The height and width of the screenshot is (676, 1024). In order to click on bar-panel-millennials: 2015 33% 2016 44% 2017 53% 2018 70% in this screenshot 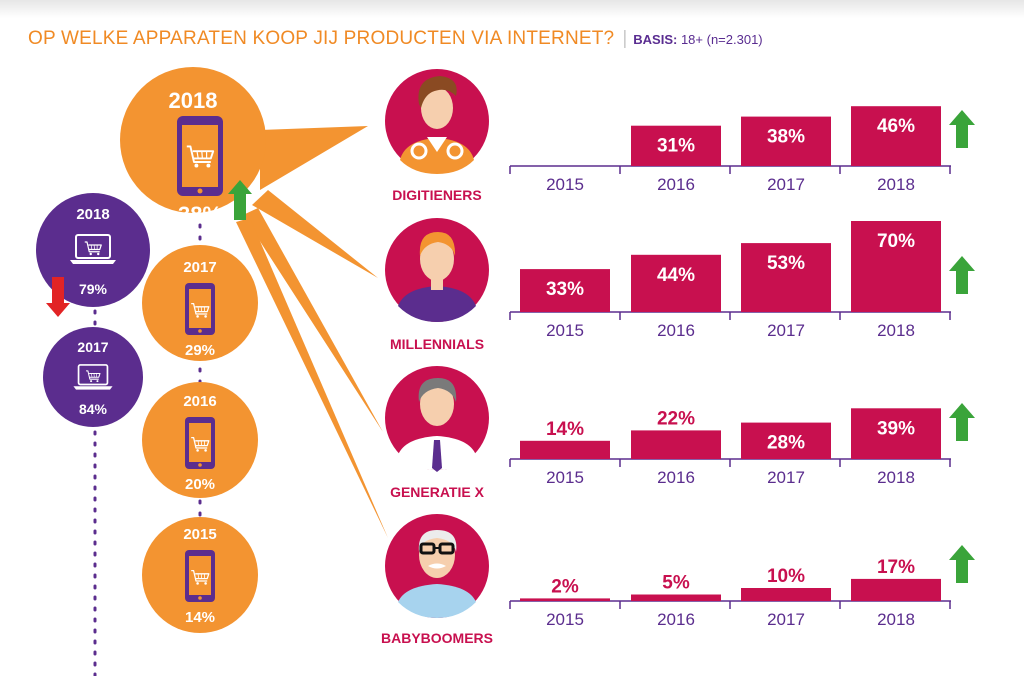, I will do `click(742, 280)`.